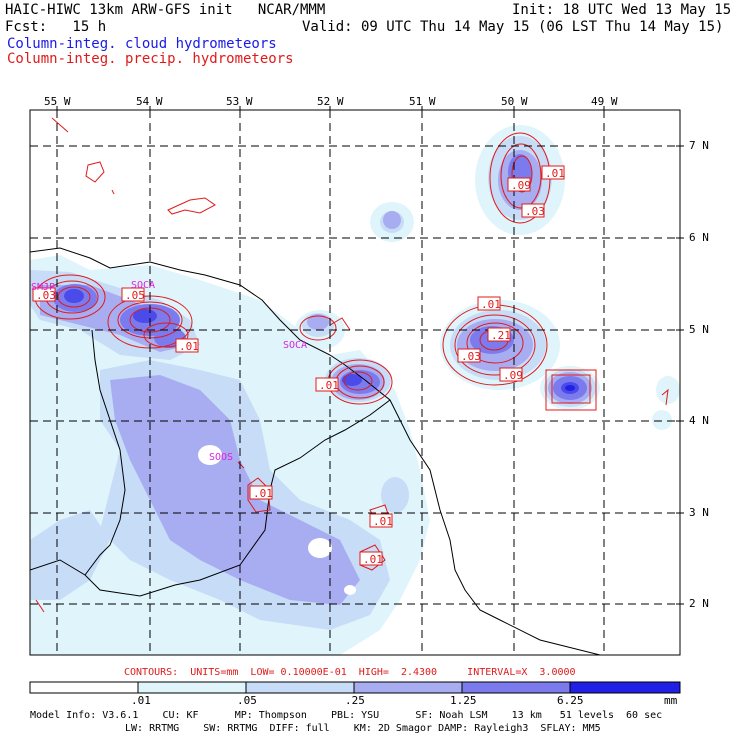  I want to click on lat-label: 4 N, so click(699, 420).